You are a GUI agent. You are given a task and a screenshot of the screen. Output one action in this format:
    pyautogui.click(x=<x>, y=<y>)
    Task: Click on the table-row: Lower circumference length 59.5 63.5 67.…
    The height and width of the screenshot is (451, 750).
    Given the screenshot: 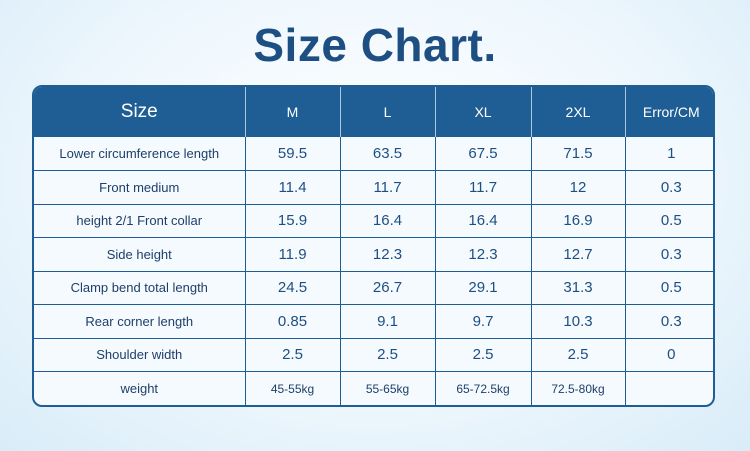 What is the action you would take?
    pyautogui.click(x=373, y=154)
    